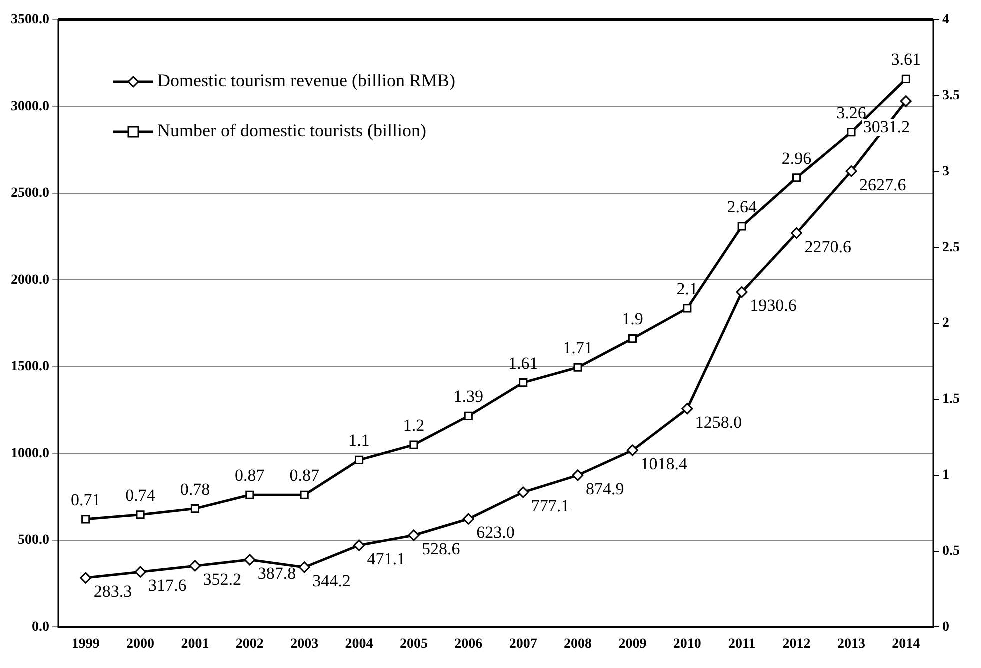  Describe the element at coordinates (30, 454) in the screenshot. I see `y-tick-label: 1000.0` at that location.